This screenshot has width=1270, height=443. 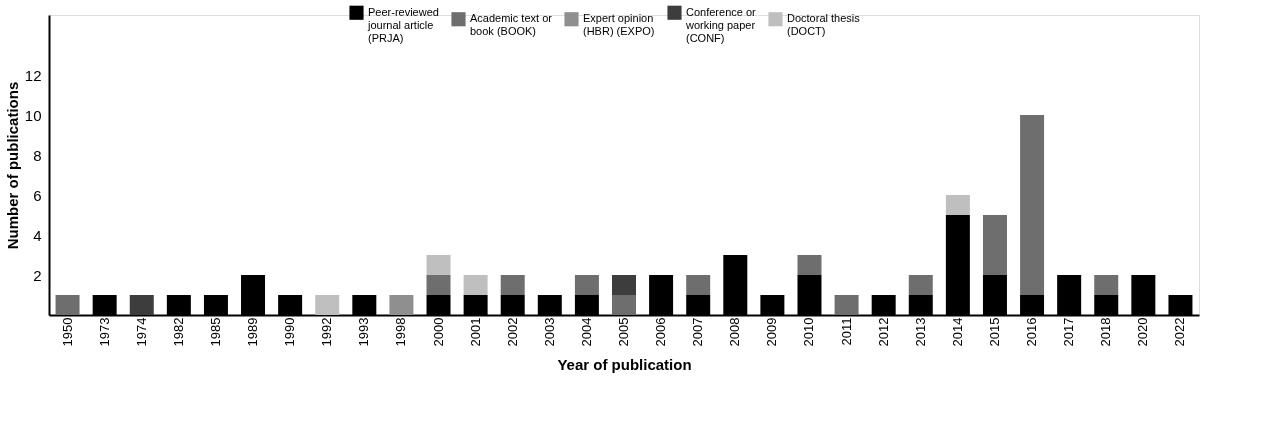 What do you see at coordinates (698, 332) in the screenshot?
I see `x-tick-label: 2007` at bounding box center [698, 332].